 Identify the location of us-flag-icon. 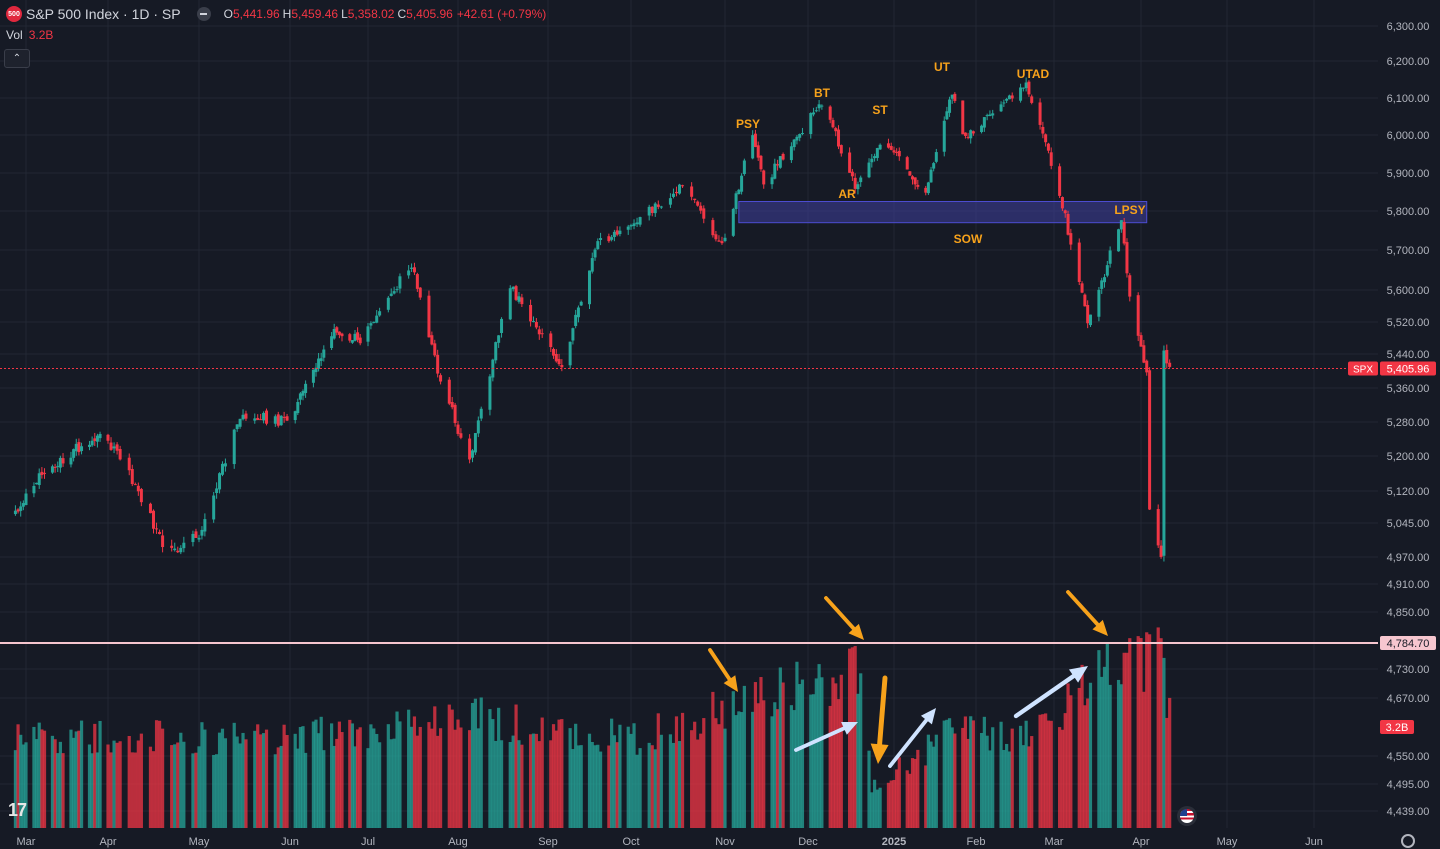
(1187, 816).